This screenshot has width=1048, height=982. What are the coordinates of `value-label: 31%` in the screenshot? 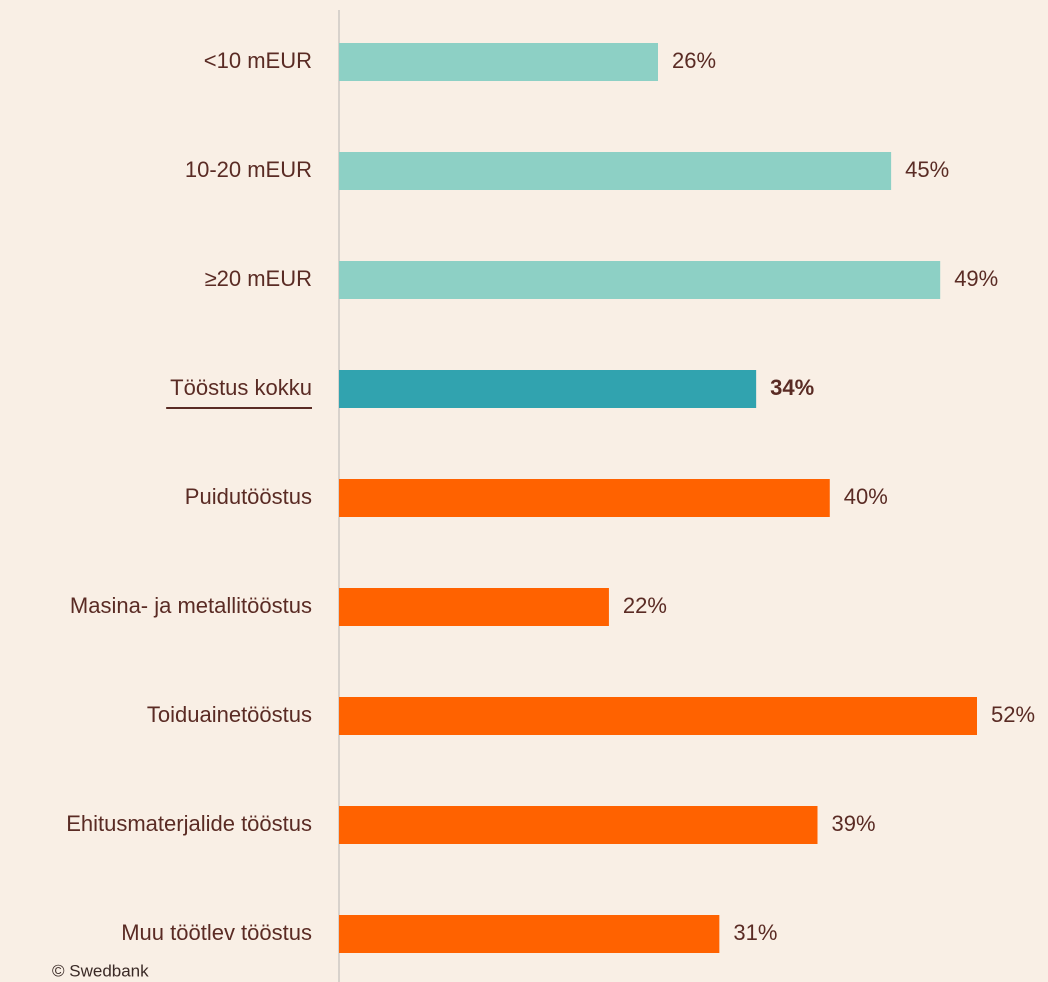 It's located at (755, 932).